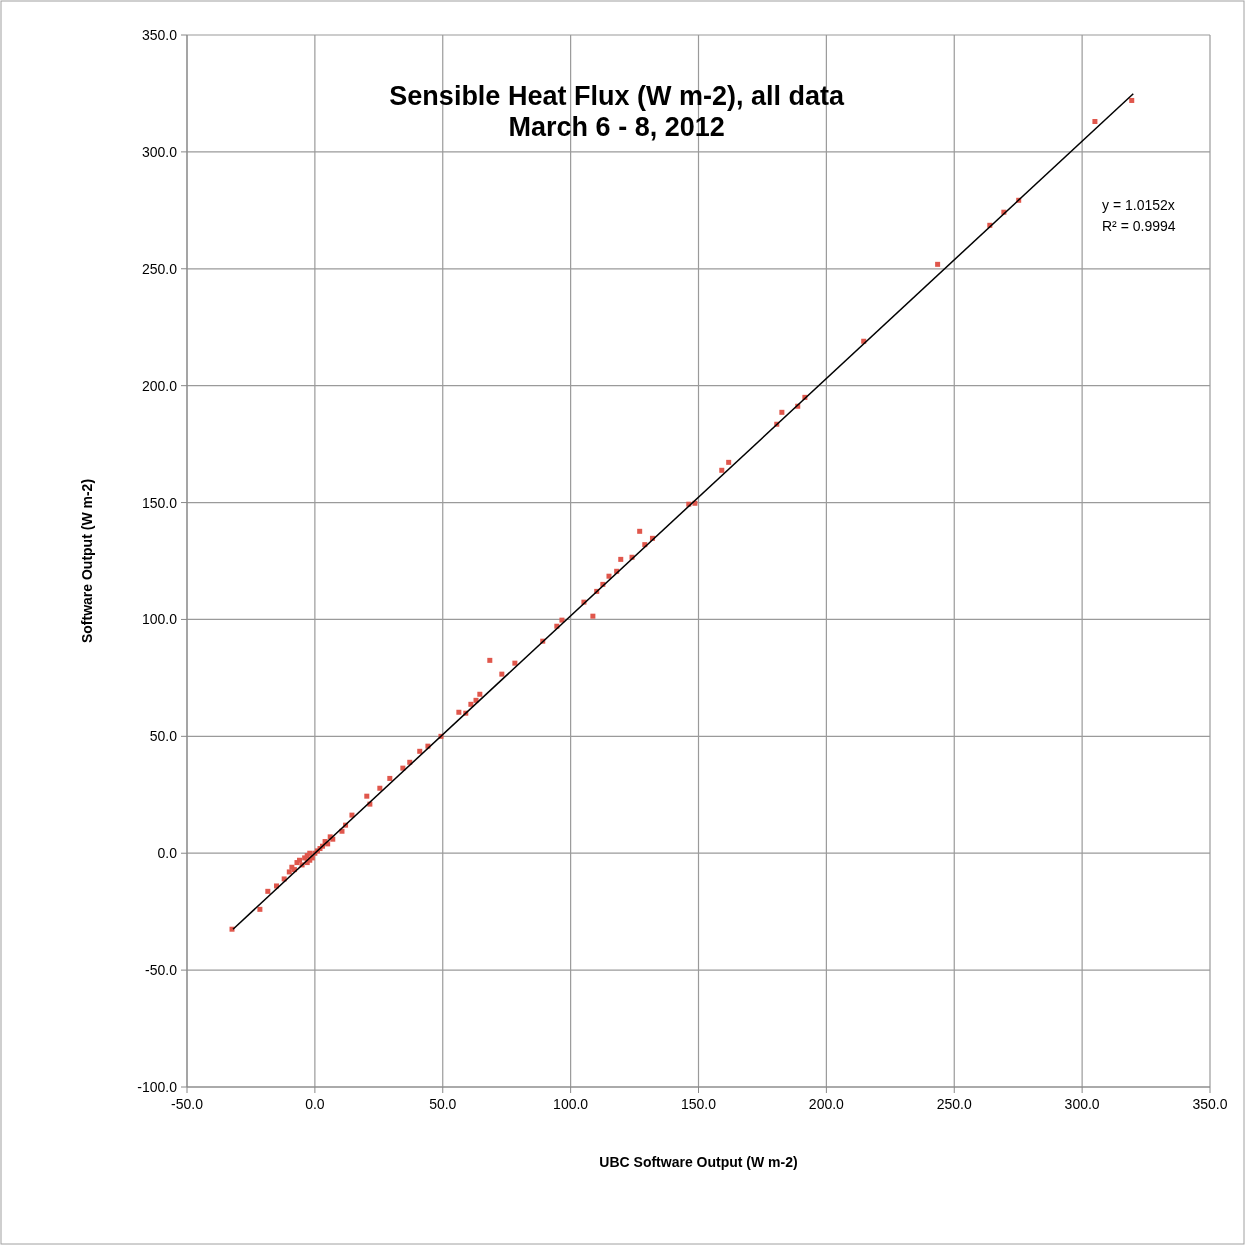 This screenshot has width=1245, height=1245. What do you see at coordinates (616, 126) in the screenshot?
I see `text: March 6 - 8, 2012` at bounding box center [616, 126].